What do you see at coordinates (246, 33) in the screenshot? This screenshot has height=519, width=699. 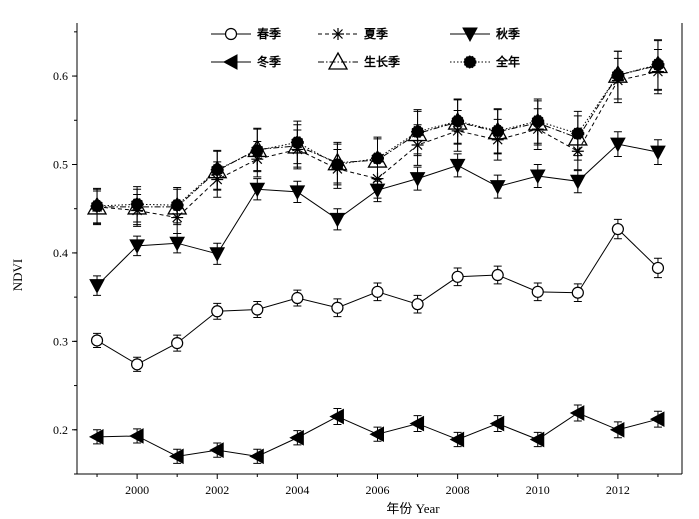 I see `legend-entry-0: 春季` at bounding box center [246, 33].